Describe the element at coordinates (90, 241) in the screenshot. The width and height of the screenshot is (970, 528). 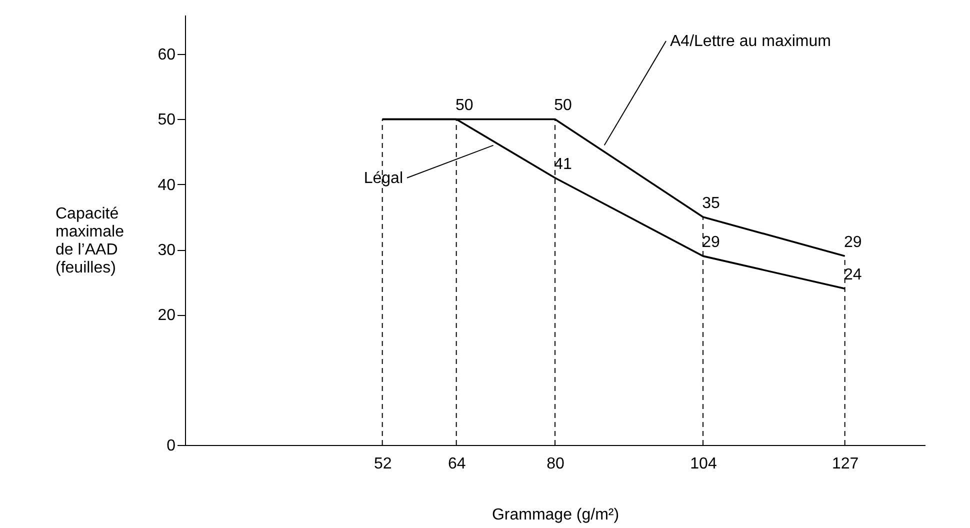
I see `y-axis-title: Capacité maximale de l’AAD (feuilles)` at that location.